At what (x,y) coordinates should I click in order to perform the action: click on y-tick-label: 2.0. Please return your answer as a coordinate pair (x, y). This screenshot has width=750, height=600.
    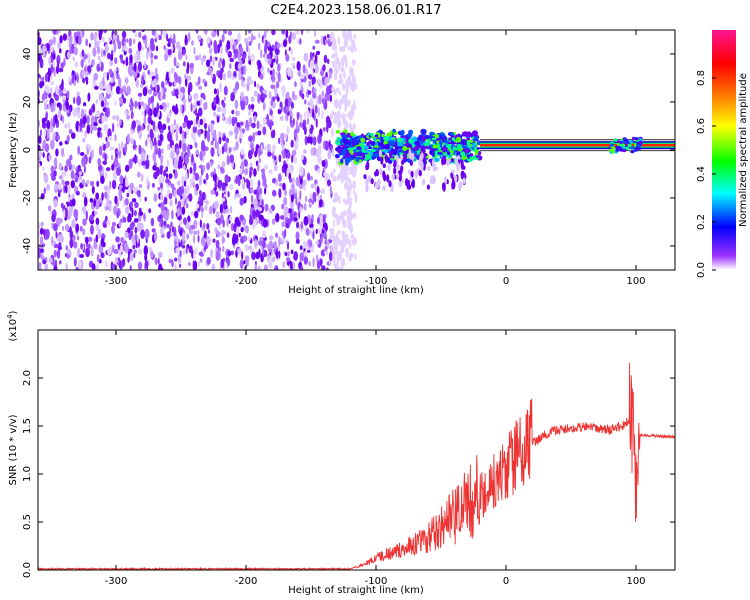
    Looking at the image, I should click on (27, 378).